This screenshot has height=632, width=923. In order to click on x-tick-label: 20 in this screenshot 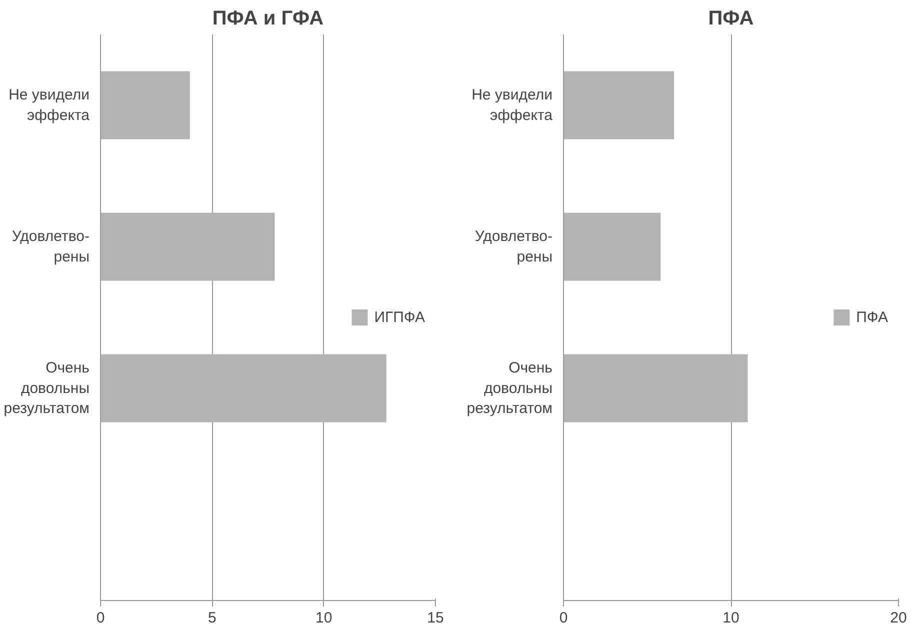, I will do `click(898, 618)`.